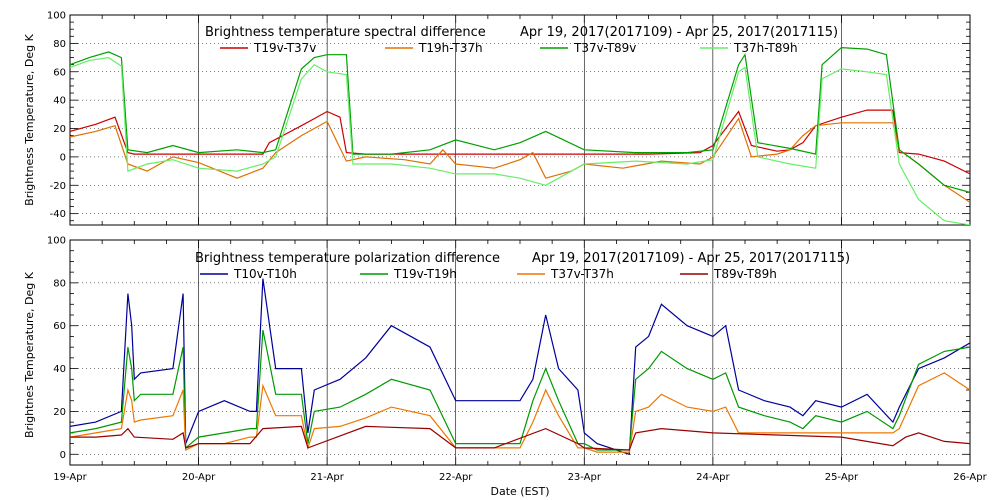 This screenshot has height=500, width=1000. I want to click on x-tick-label: 22-Apr, so click(456, 477).